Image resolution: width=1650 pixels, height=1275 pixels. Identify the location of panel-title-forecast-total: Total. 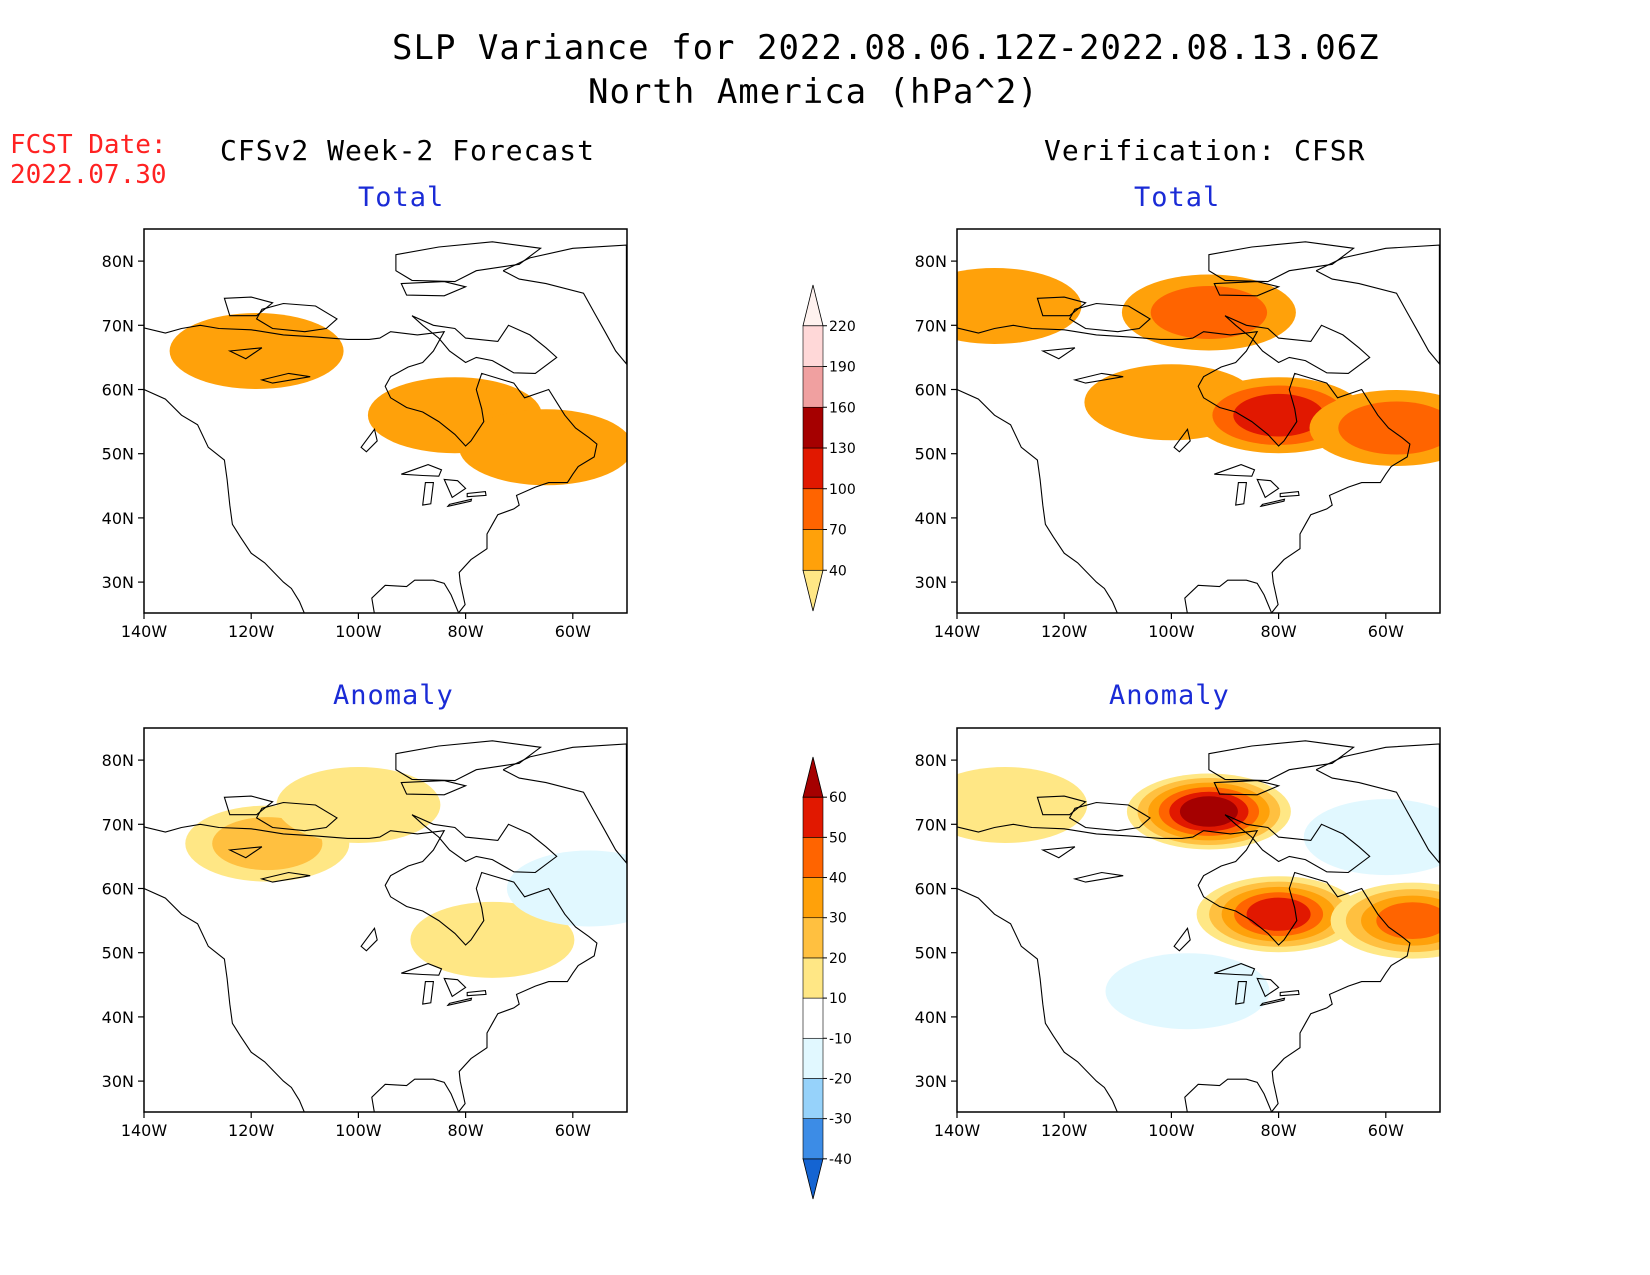
(401, 197).